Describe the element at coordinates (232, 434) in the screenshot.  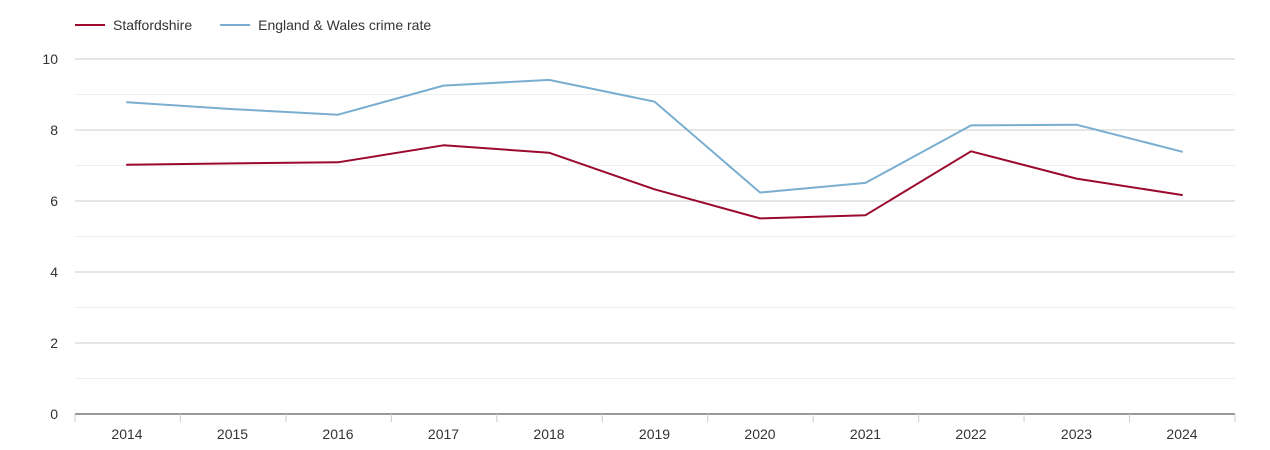
I see `x-tick-label: 2015` at that location.